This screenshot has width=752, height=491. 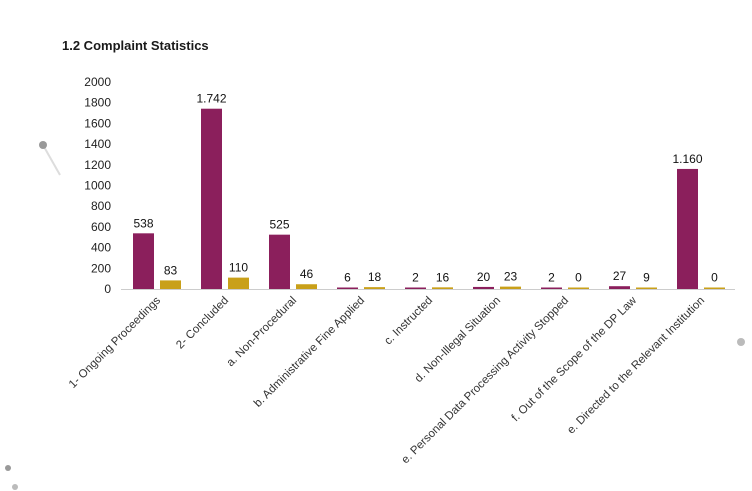 What do you see at coordinates (107, 289) in the screenshot?
I see `y-tick-label: 0` at bounding box center [107, 289].